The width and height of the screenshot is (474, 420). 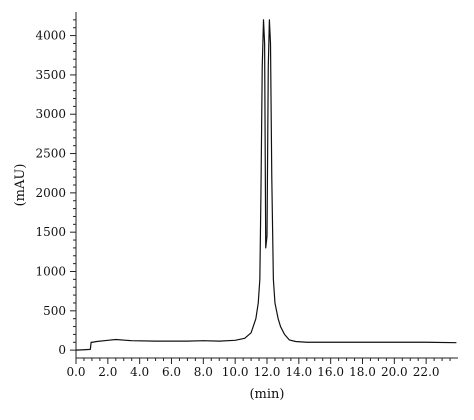 What do you see at coordinates (50, 193) in the screenshot?
I see `y-tick-label: 2000` at bounding box center [50, 193].